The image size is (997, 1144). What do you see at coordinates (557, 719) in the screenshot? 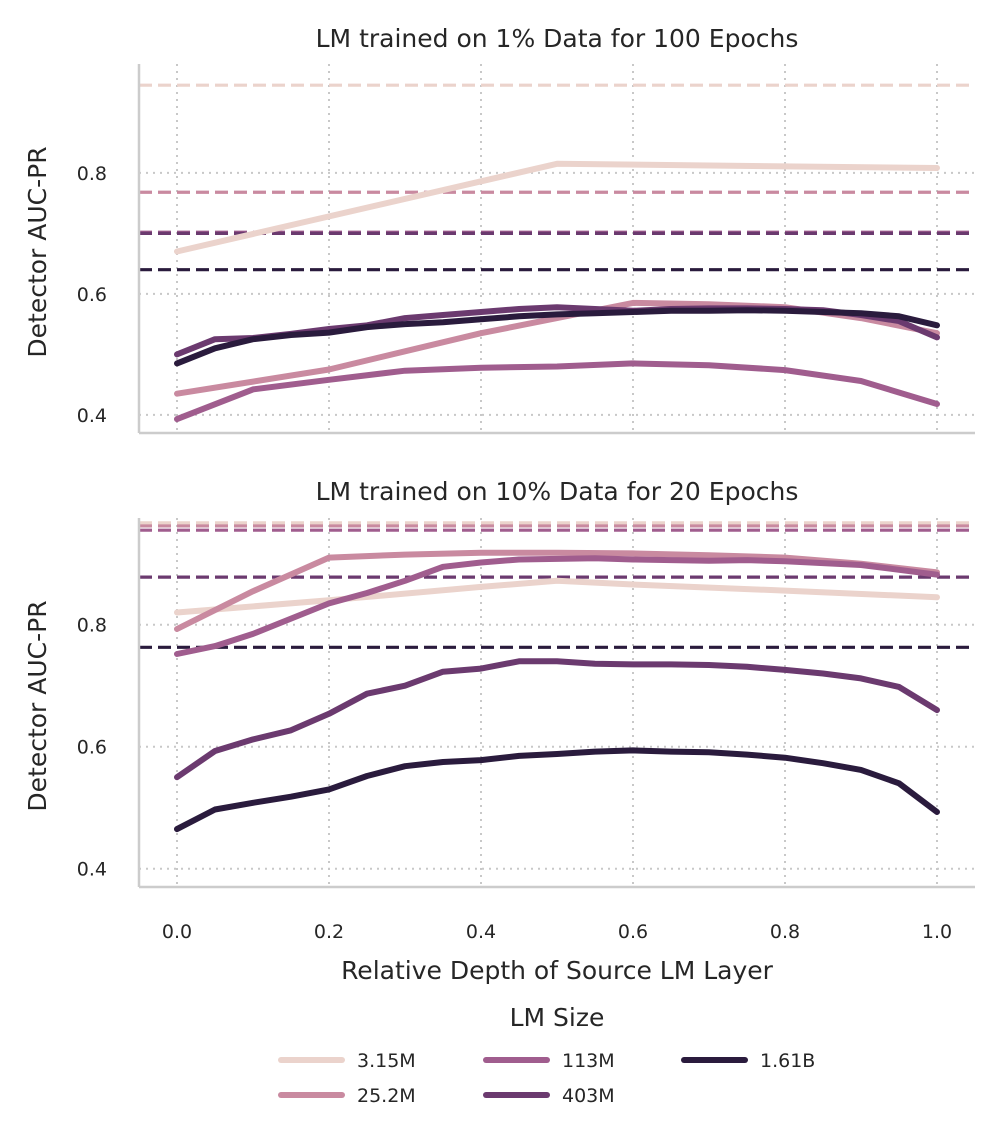
I see `series-line-403m-bottom` at bounding box center [557, 719].